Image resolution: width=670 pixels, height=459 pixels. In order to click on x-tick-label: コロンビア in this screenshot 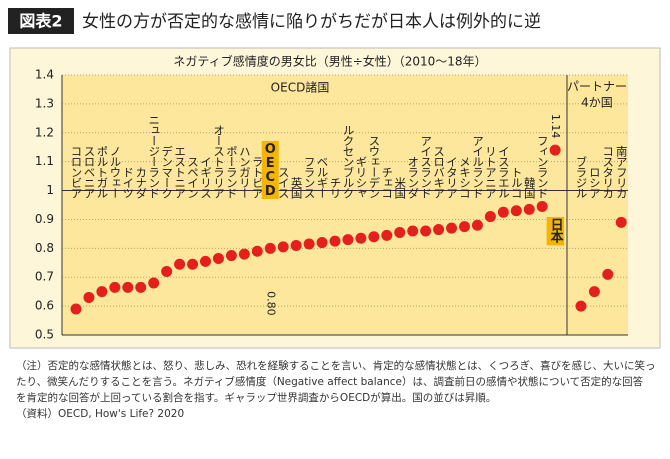, I will do `click(77, 172)`.